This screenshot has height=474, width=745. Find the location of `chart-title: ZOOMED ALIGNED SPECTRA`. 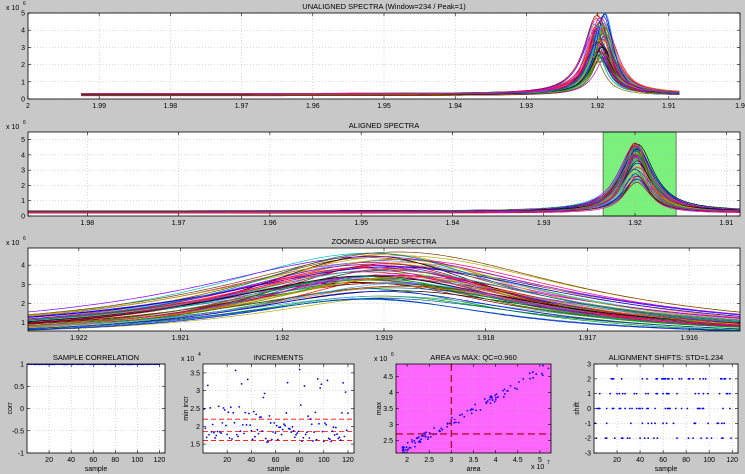

chart-title: ZOOMED ALIGNED SPECTRA is located at coordinates (383, 241).